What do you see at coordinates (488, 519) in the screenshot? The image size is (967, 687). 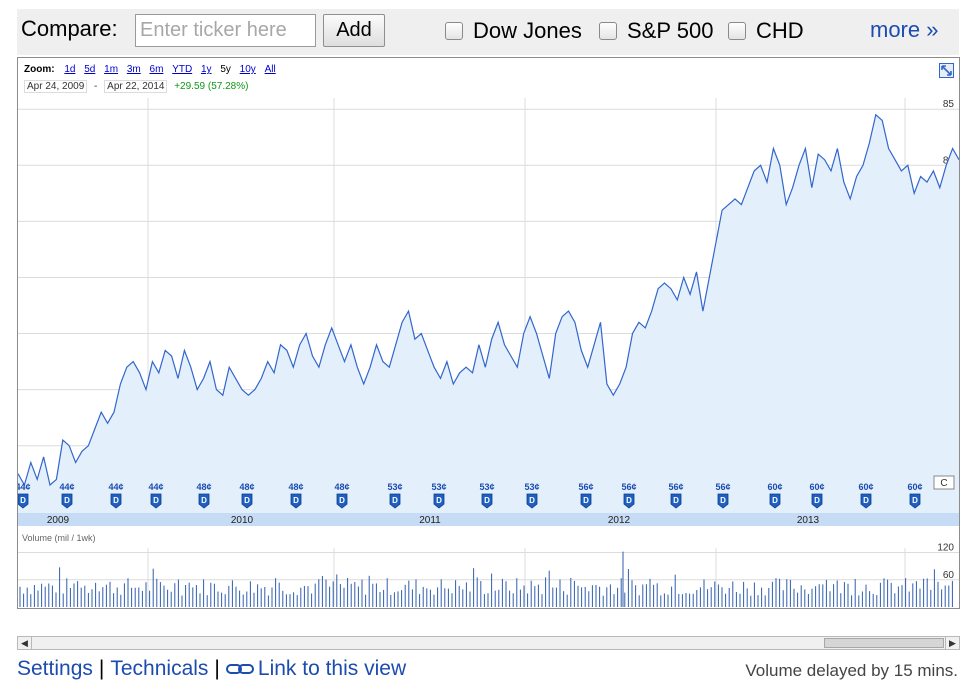 I see `year-band` at bounding box center [488, 519].